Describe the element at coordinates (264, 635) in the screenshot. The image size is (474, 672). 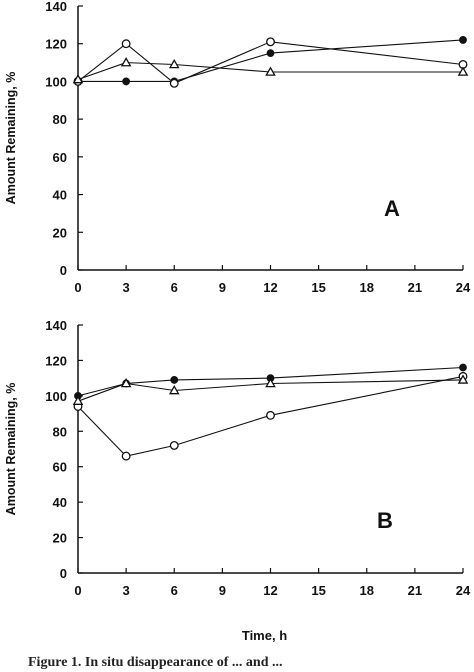
I see `x-axis-title: Time, h` at that location.